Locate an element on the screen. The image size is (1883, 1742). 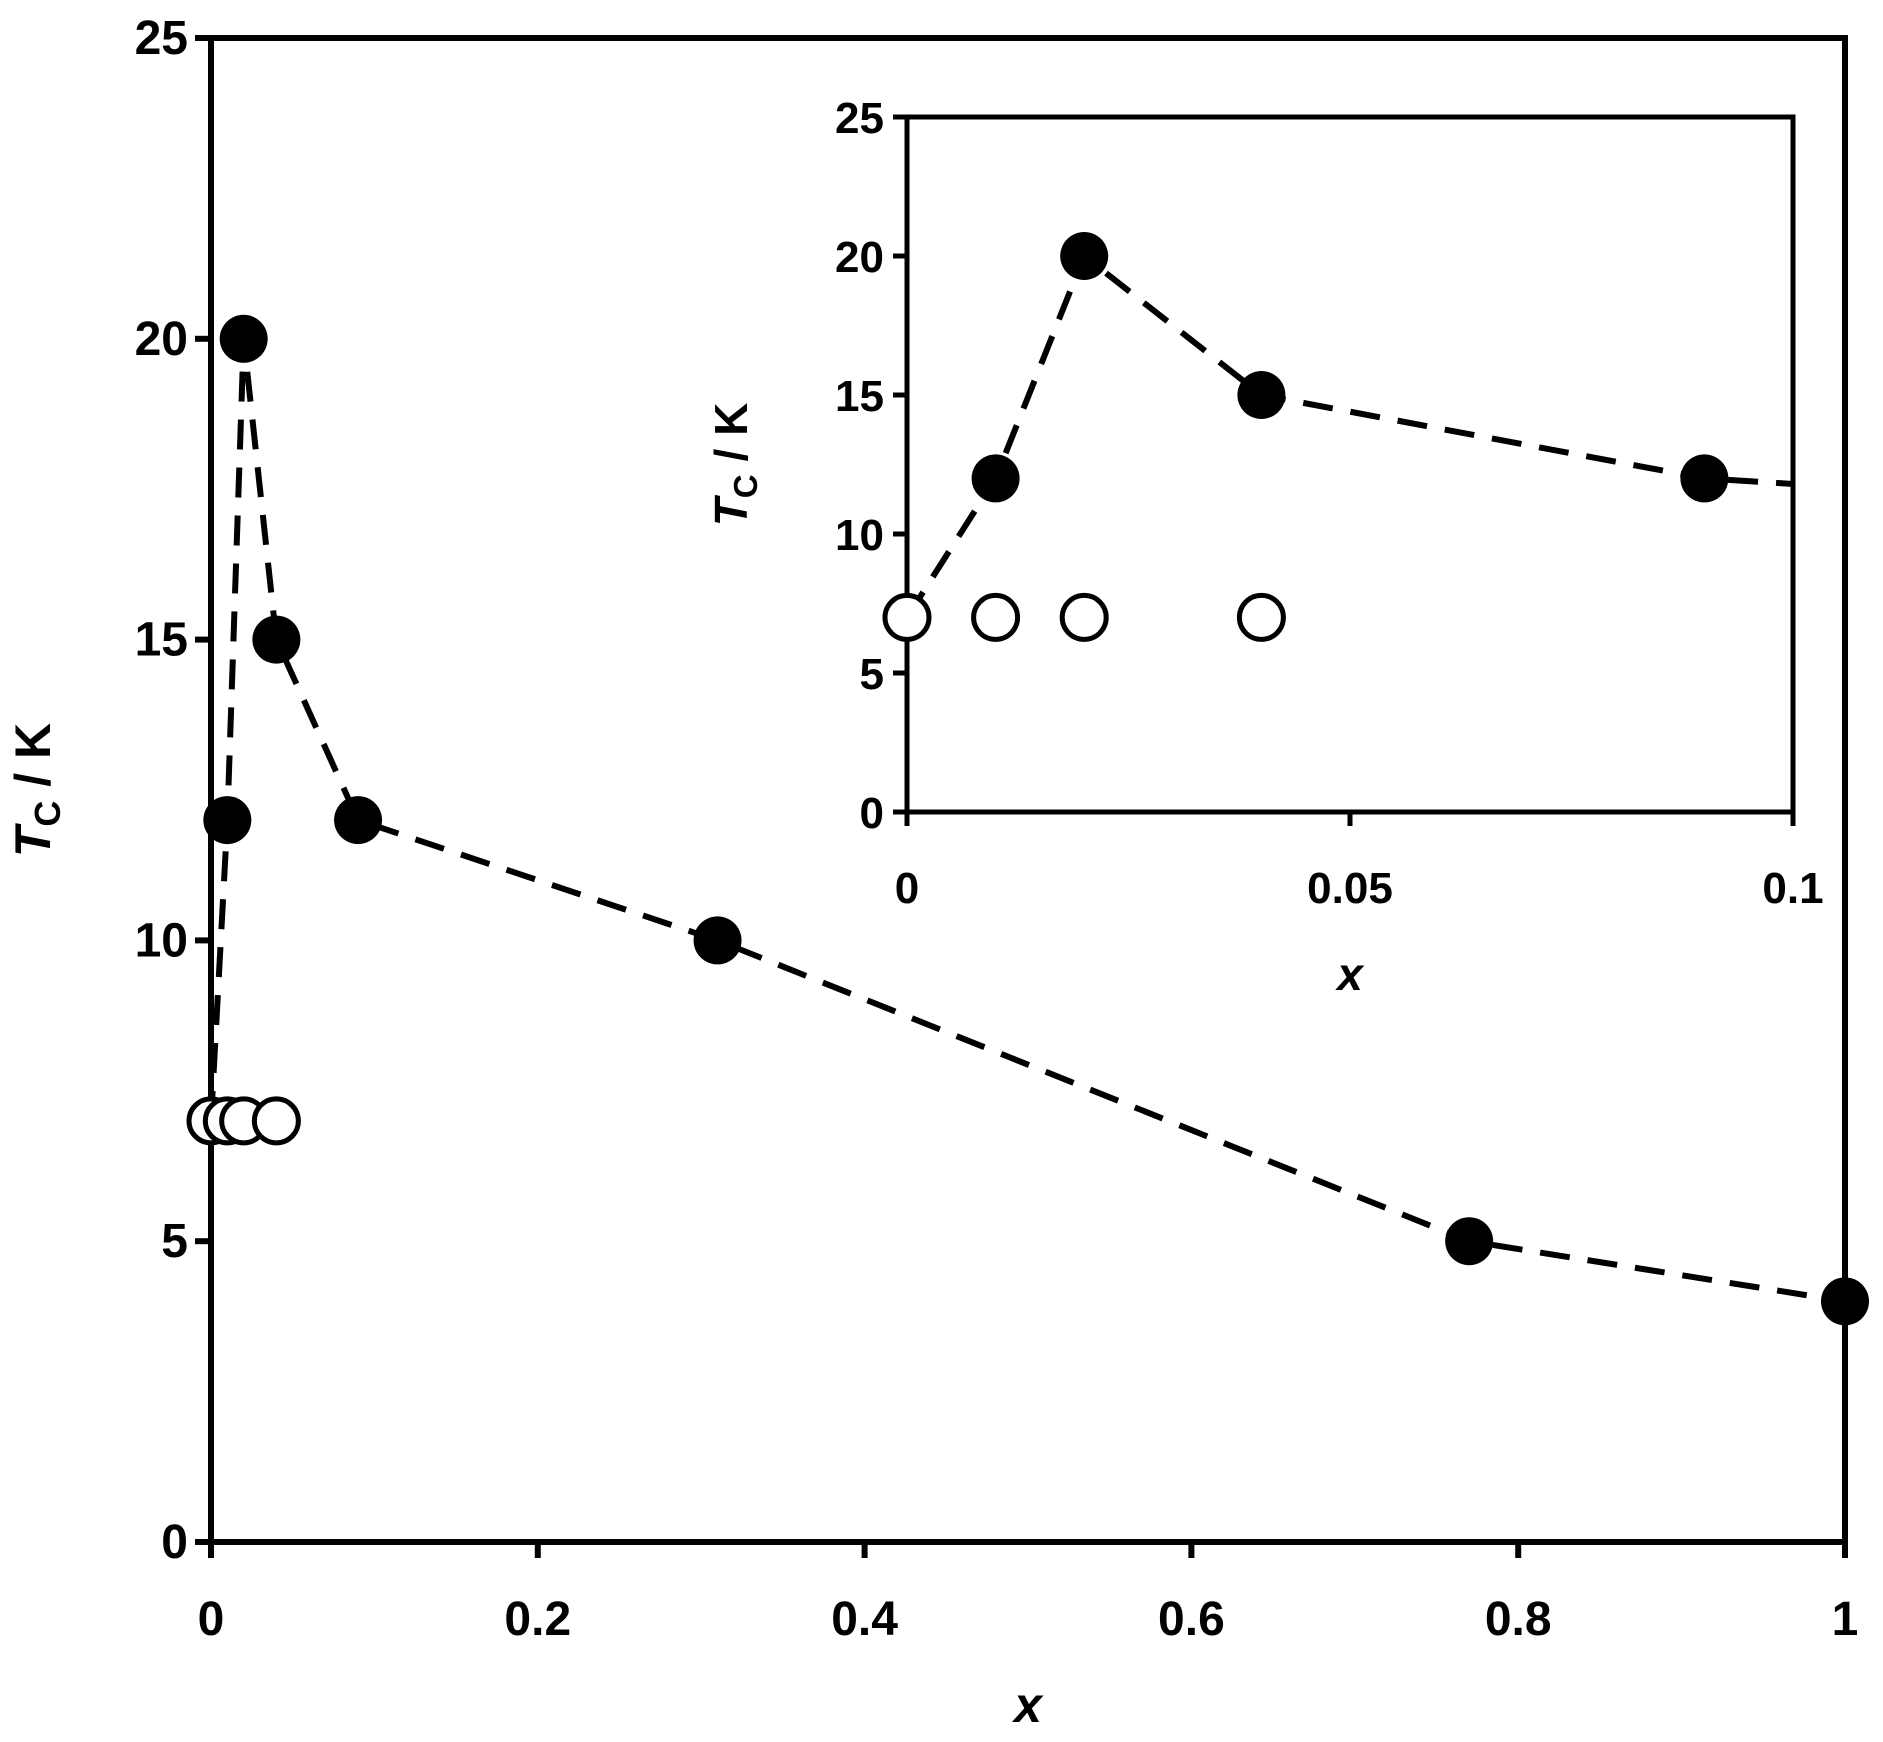
main-y-tick-label: 0 is located at coordinates (174, 1542).